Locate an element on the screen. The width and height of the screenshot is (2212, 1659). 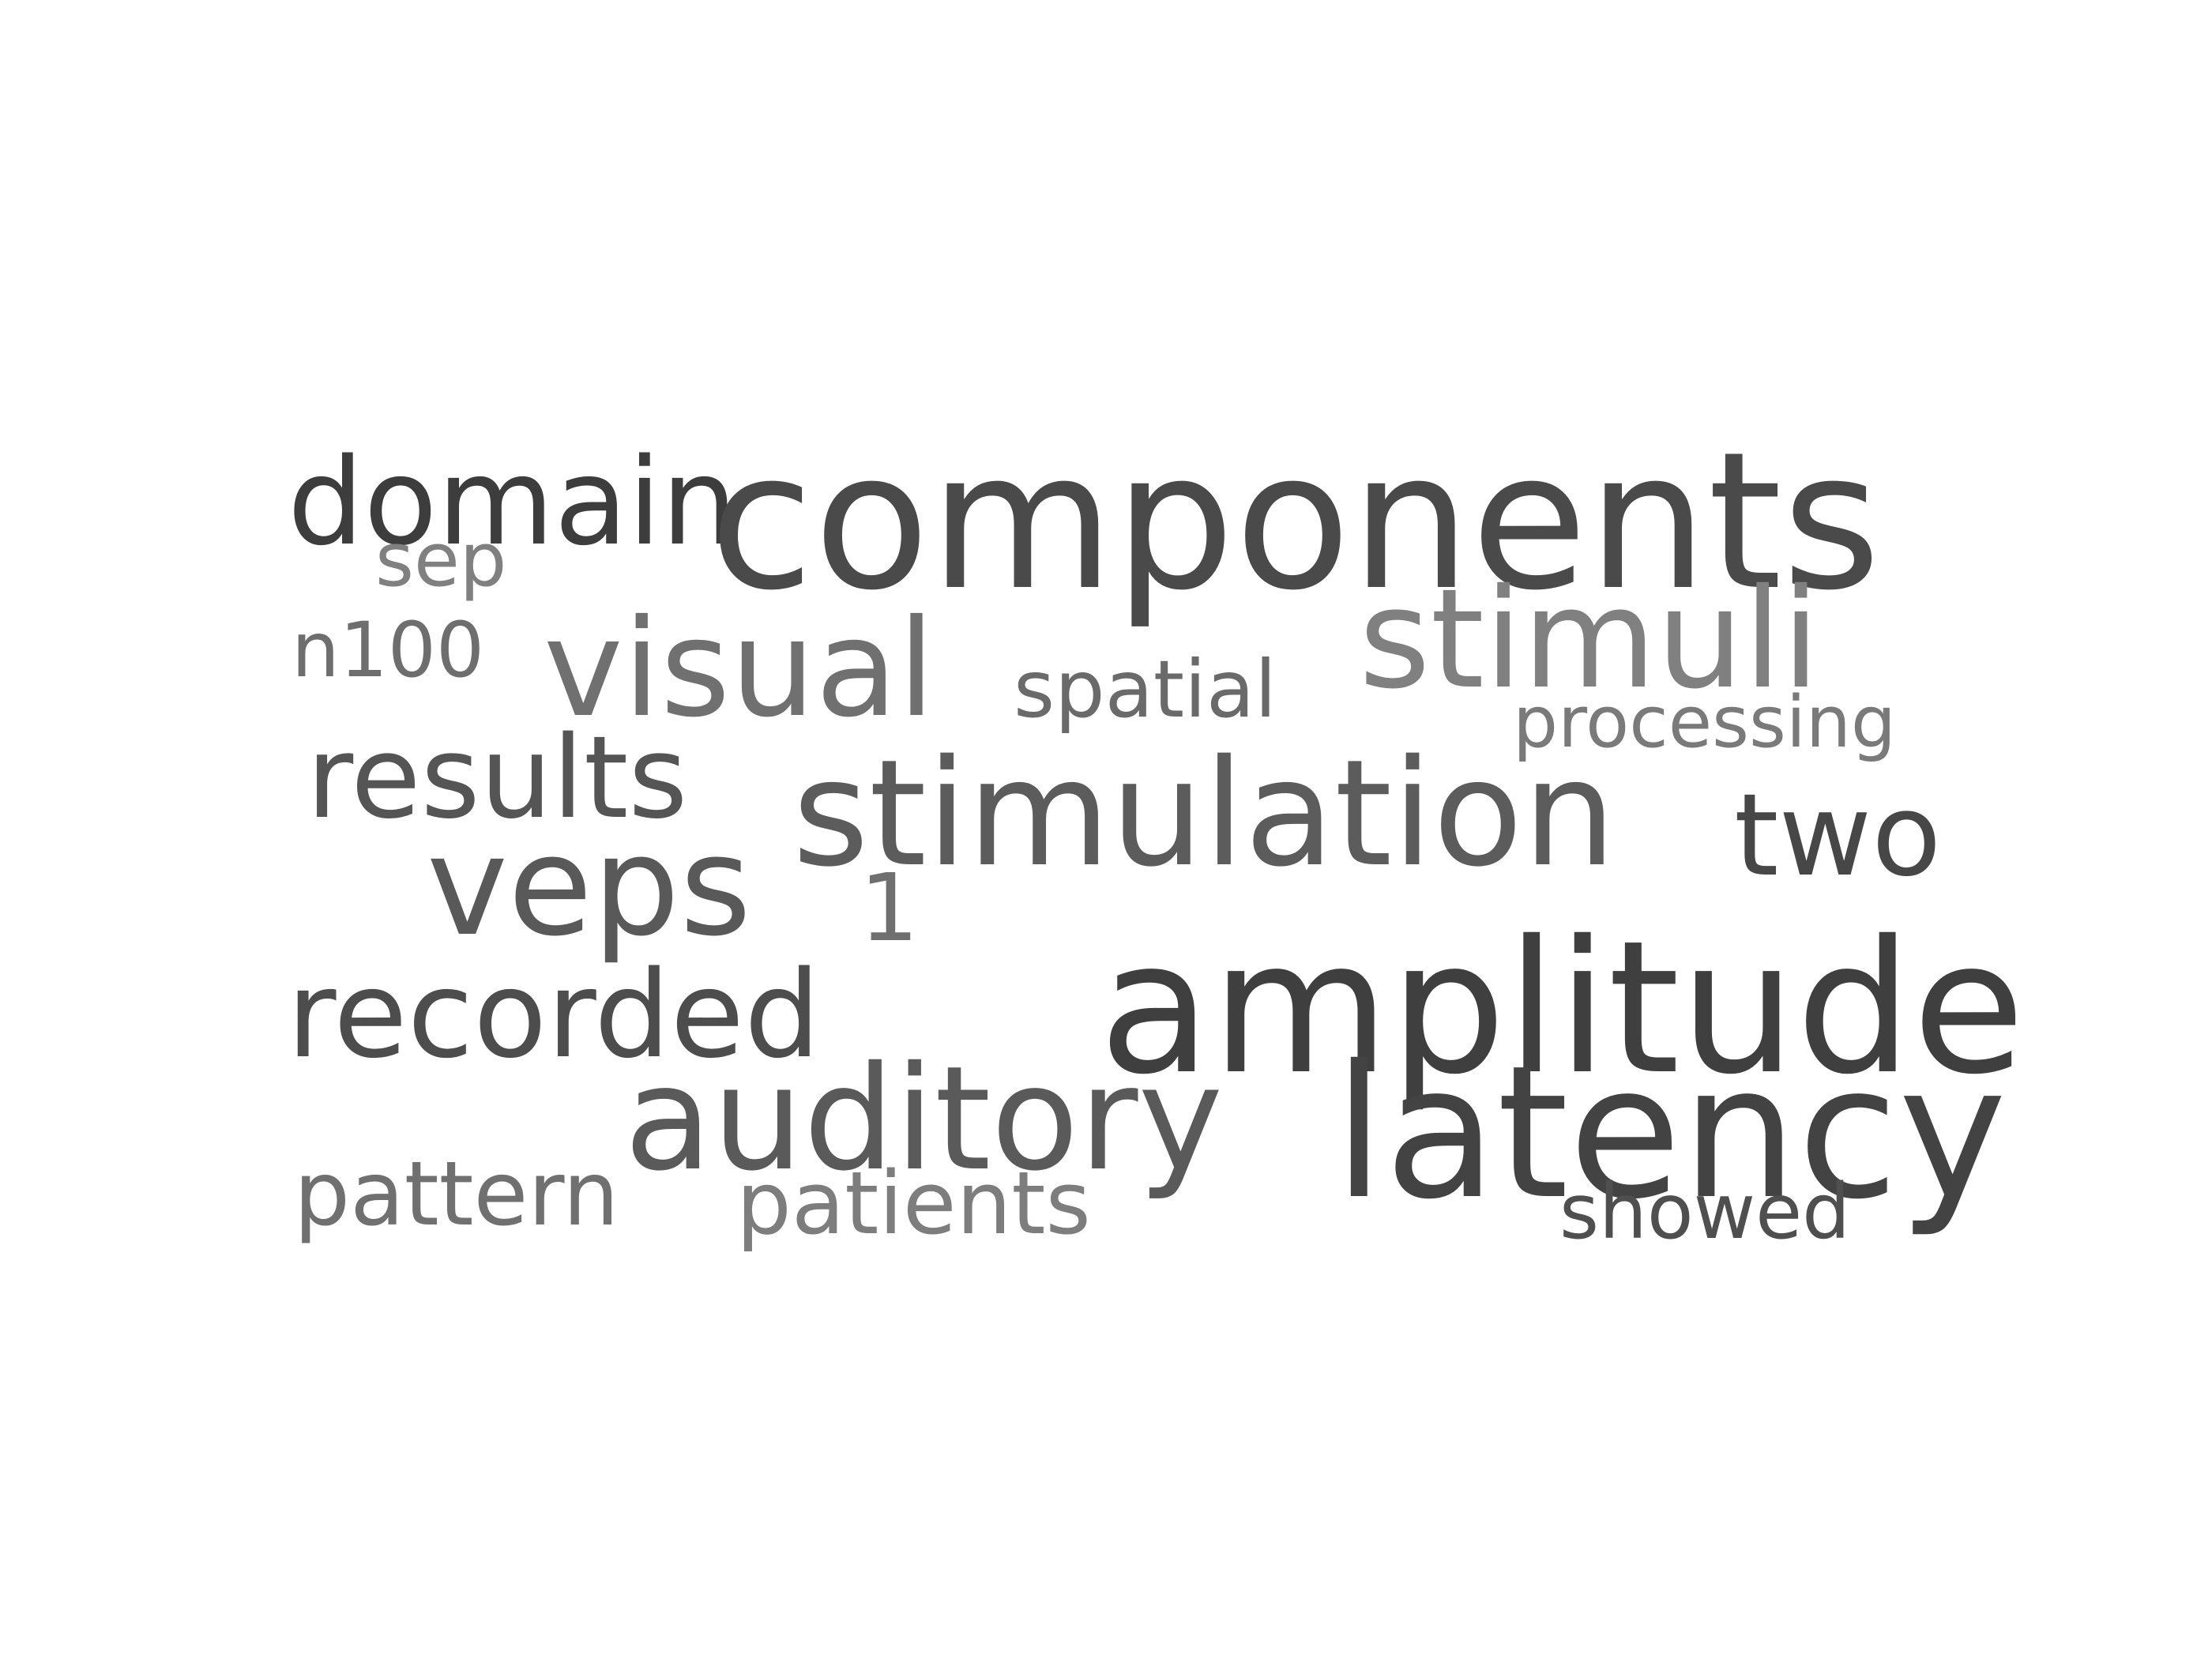
word-domain: domain is located at coordinates (513, 502).